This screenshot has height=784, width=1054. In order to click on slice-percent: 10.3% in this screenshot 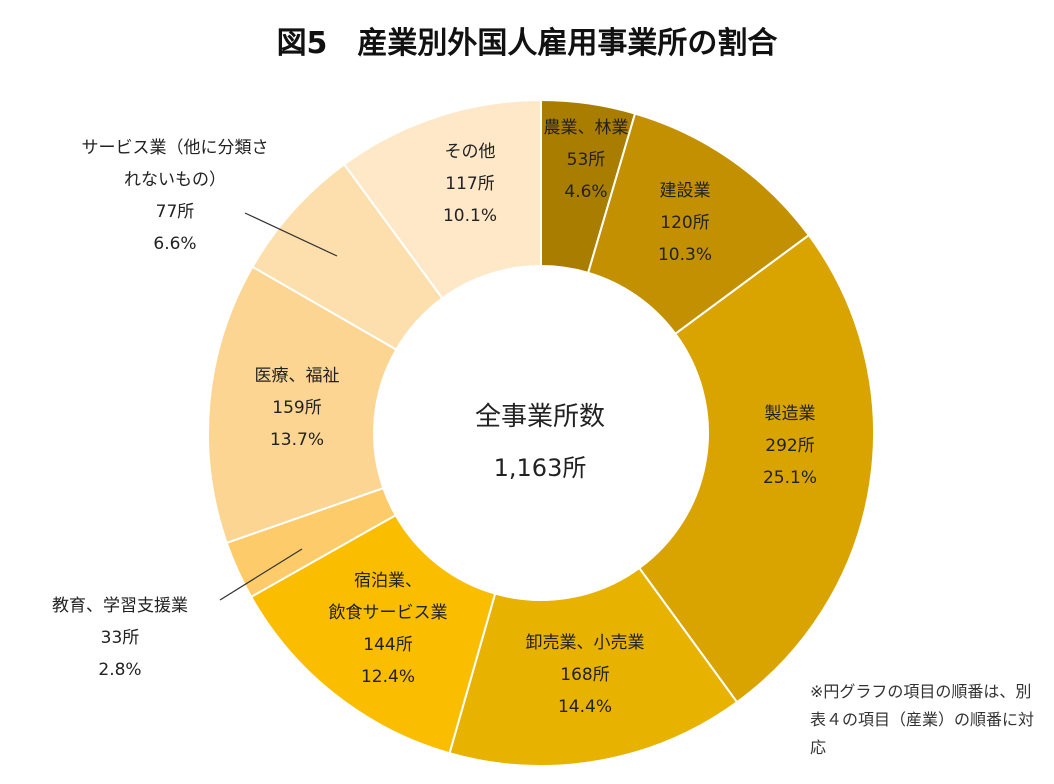, I will do `click(684, 255)`.